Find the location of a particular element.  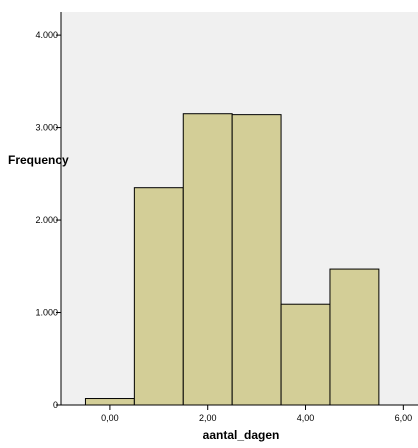

x-tick-label: 2,00 is located at coordinates (208, 418).